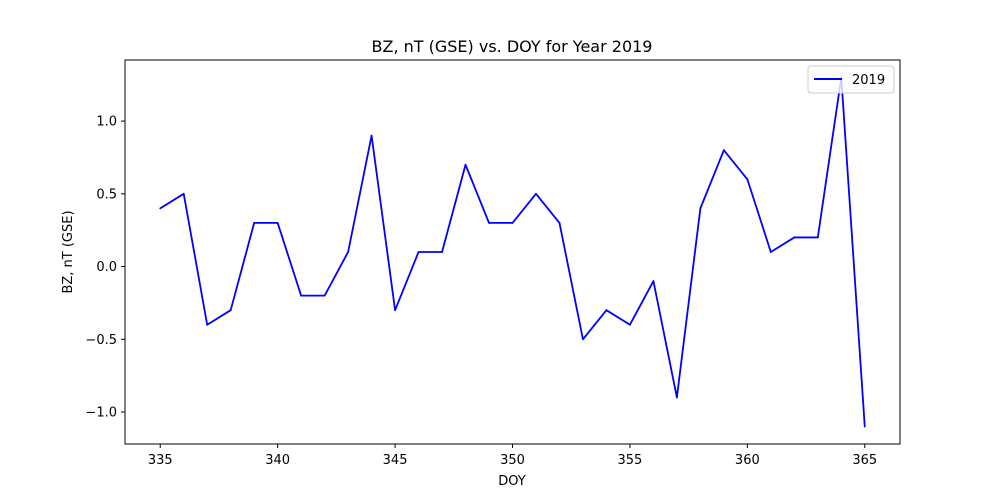 Image resolution: width=1000 pixels, height=500 pixels. I want to click on y-tick-label: −1.0, so click(101, 413).